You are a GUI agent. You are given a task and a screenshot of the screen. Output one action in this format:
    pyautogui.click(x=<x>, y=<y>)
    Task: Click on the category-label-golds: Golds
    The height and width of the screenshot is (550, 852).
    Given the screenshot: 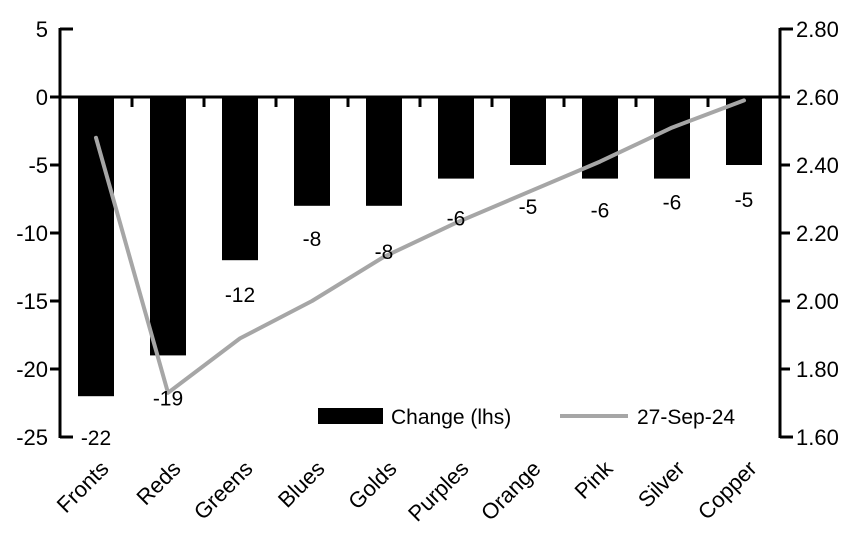 What is the action you would take?
    pyautogui.click(x=372, y=485)
    